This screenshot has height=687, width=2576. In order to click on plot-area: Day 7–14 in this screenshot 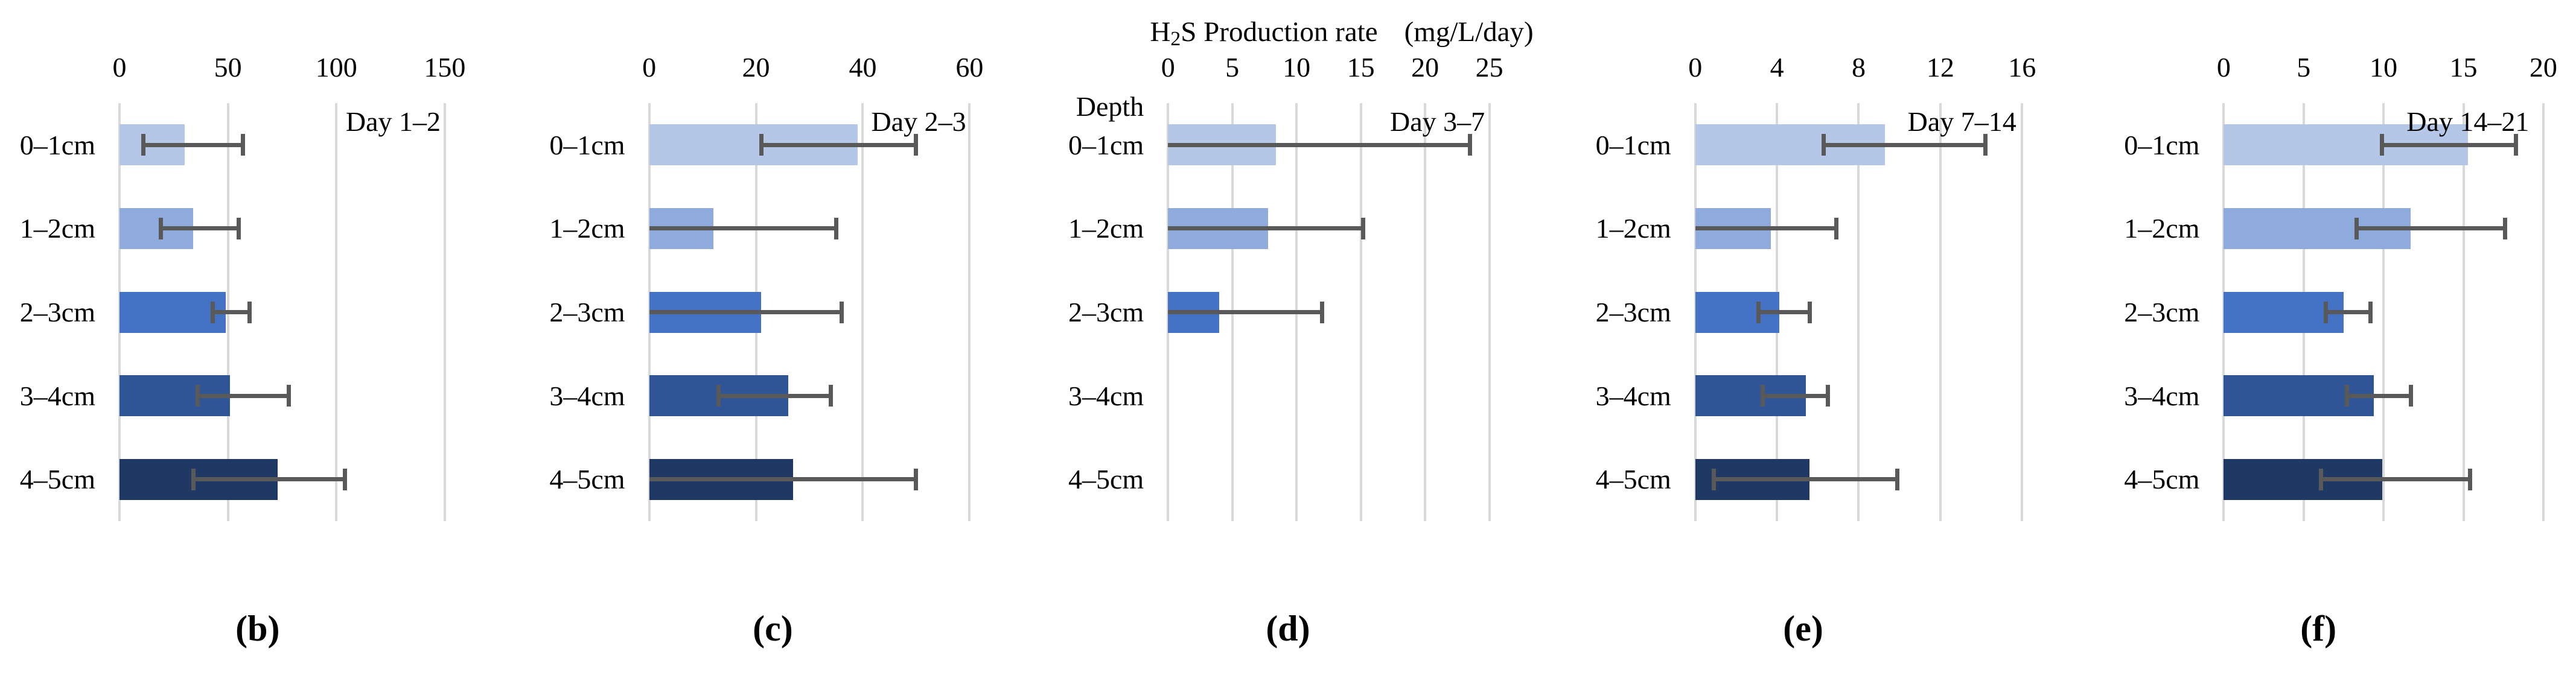, I will do `click(1870, 312)`.